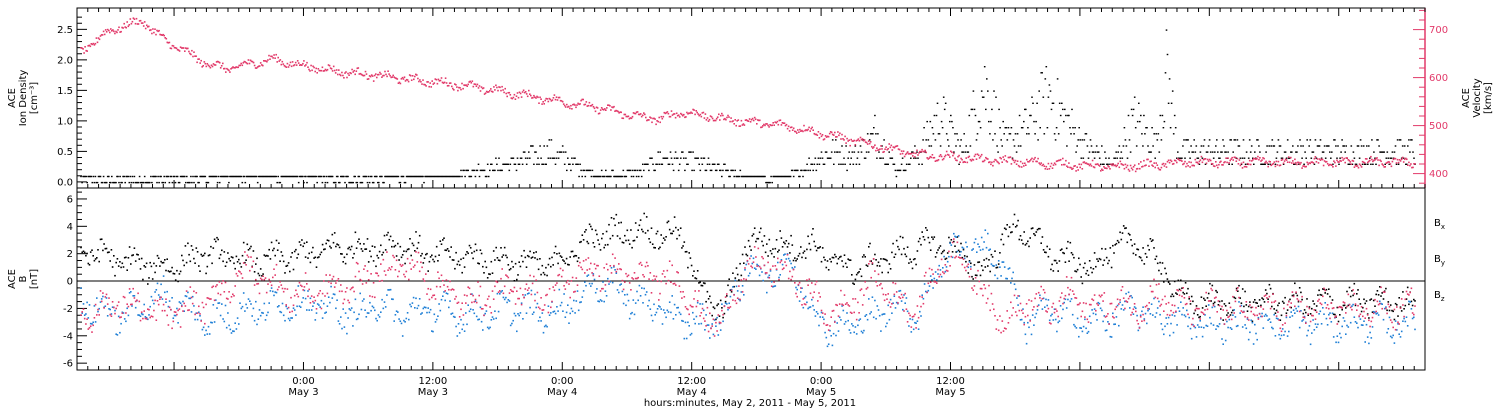  I want to click on density-axis-title: ACE Ion Density [cm⁻³], so click(23, 98).